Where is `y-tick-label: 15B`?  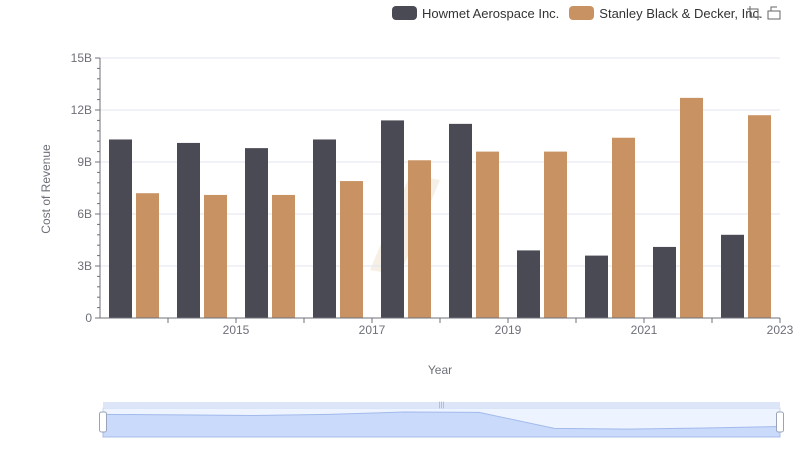 y-tick-label: 15B is located at coordinates (81, 58).